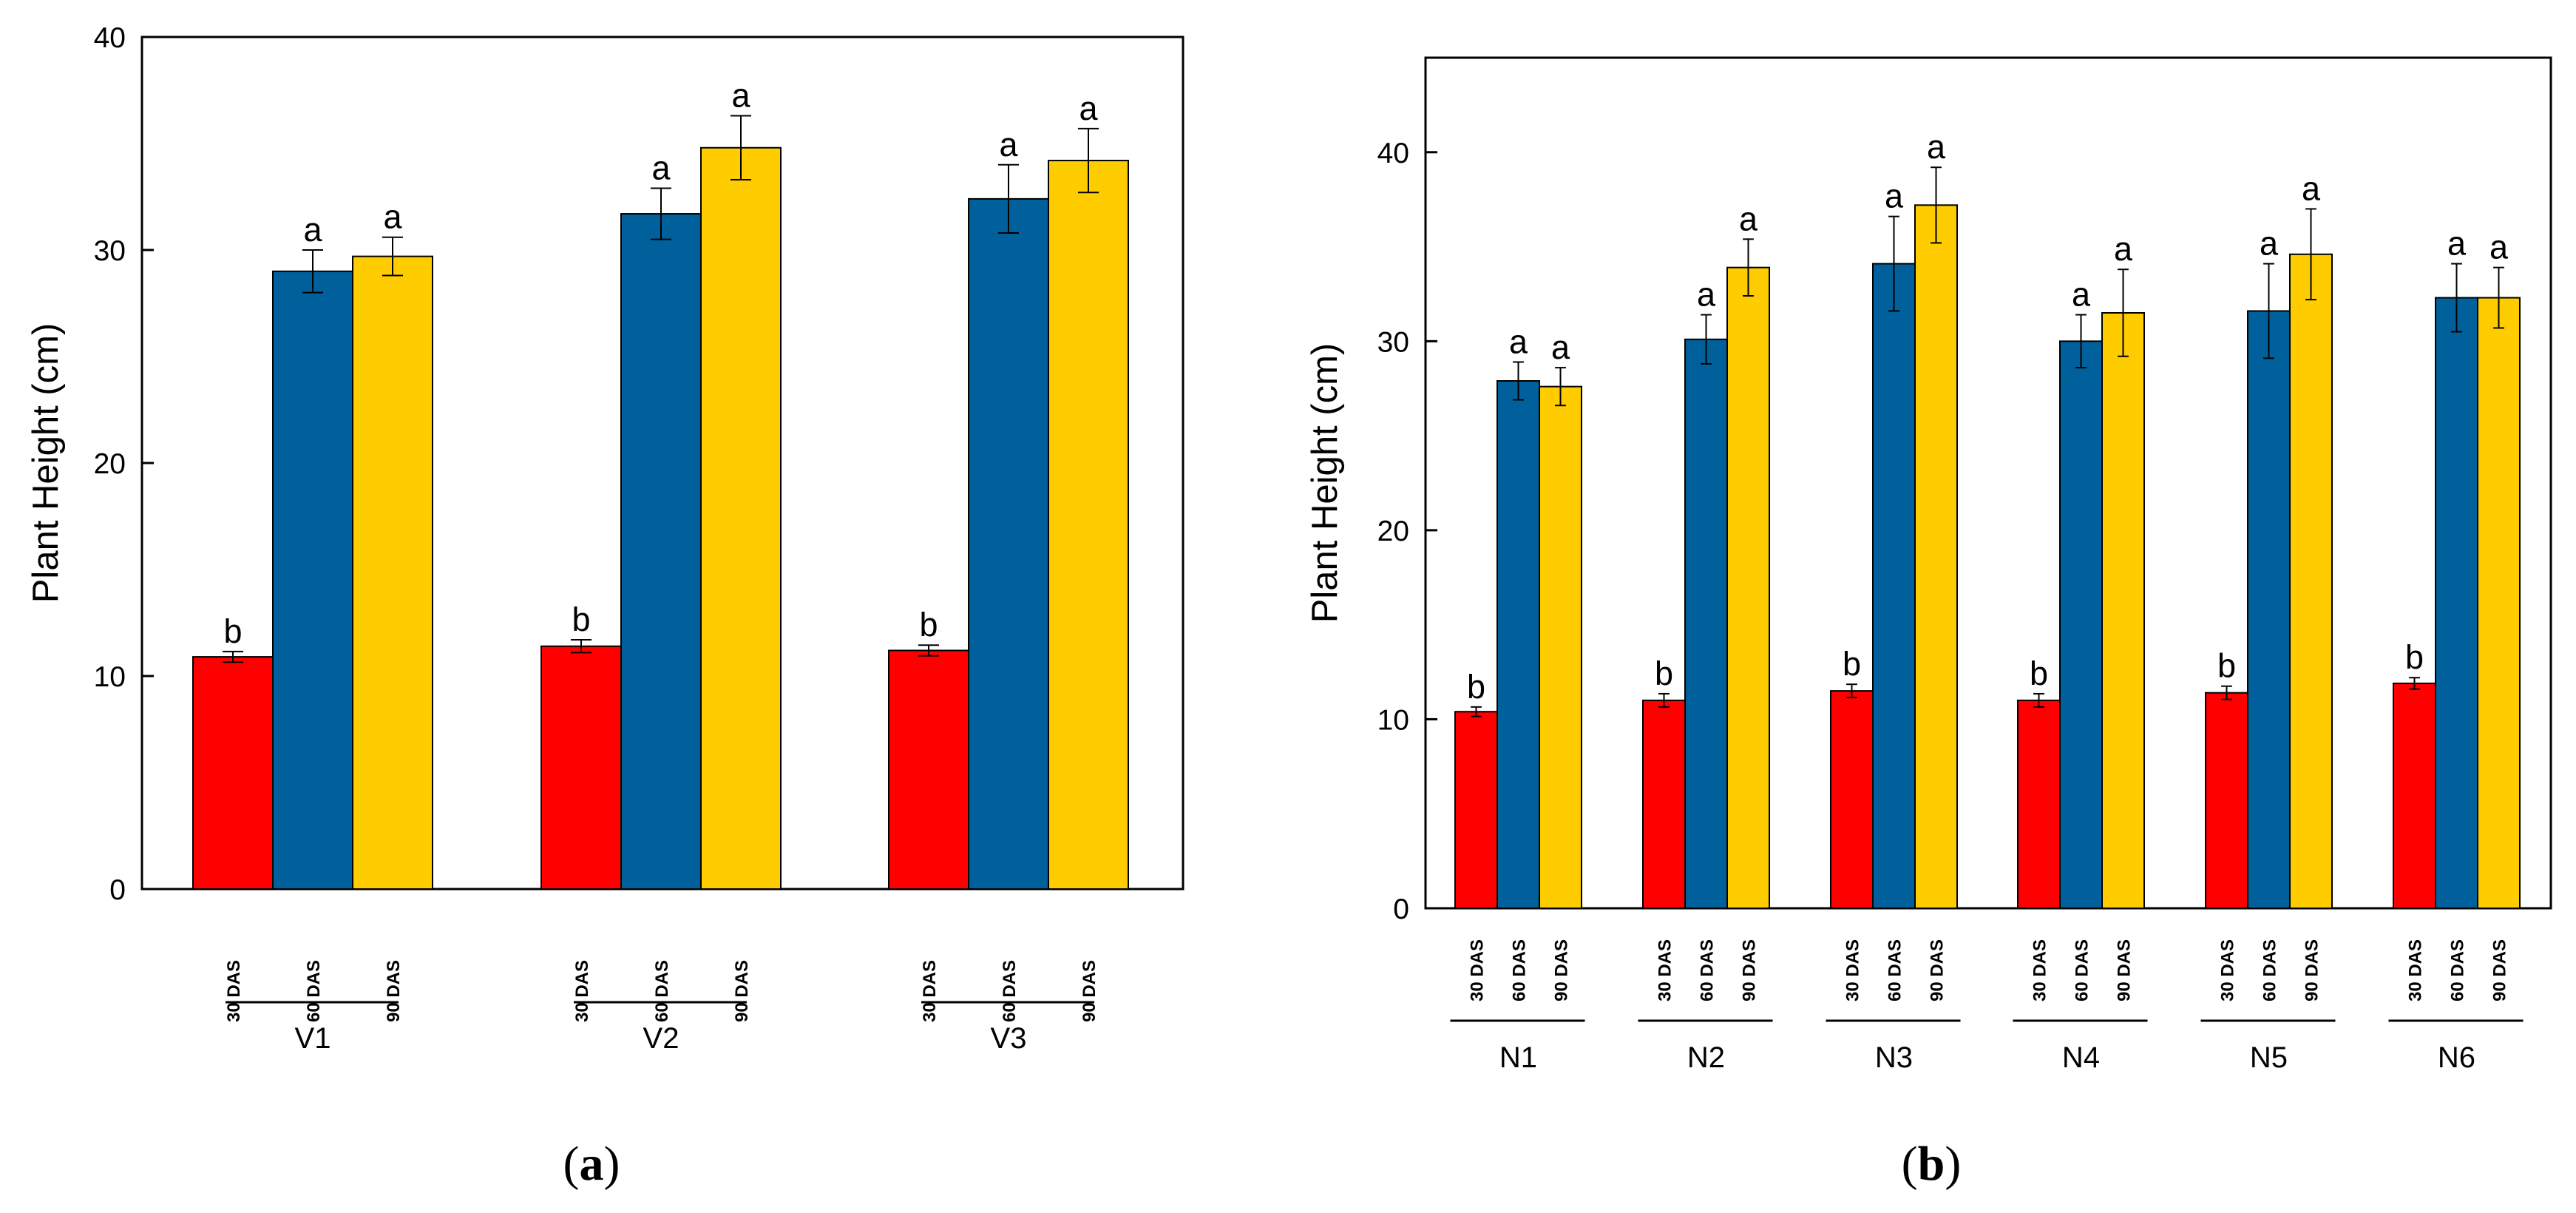 Image resolution: width=2576 pixels, height=1213 pixels. What do you see at coordinates (2456, 603) in the screenshot?
I see `bar-N6-60-DAS` at bounding box center [2456, 603].